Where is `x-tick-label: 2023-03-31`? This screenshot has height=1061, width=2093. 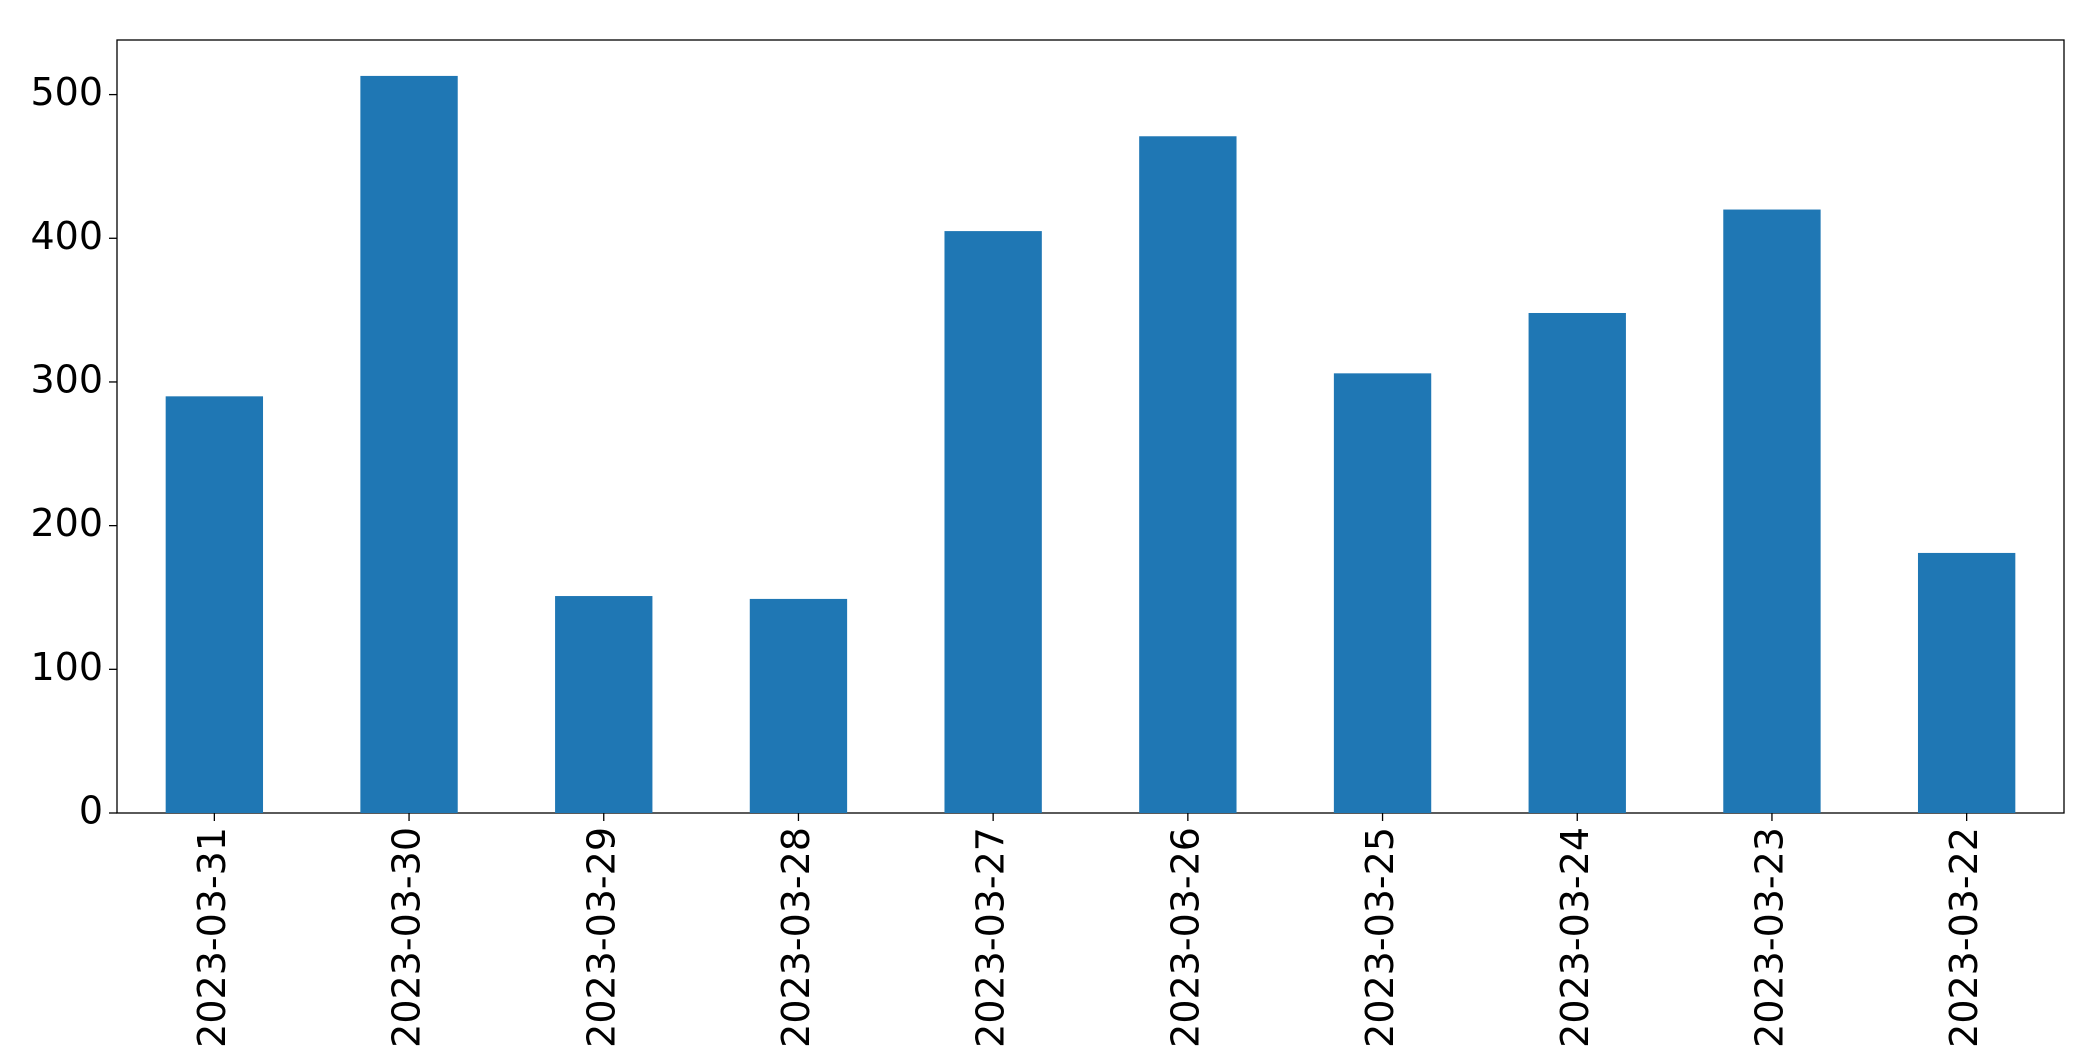
x-tick-label: 2023-03-31 is located at coordinates (212, 937).